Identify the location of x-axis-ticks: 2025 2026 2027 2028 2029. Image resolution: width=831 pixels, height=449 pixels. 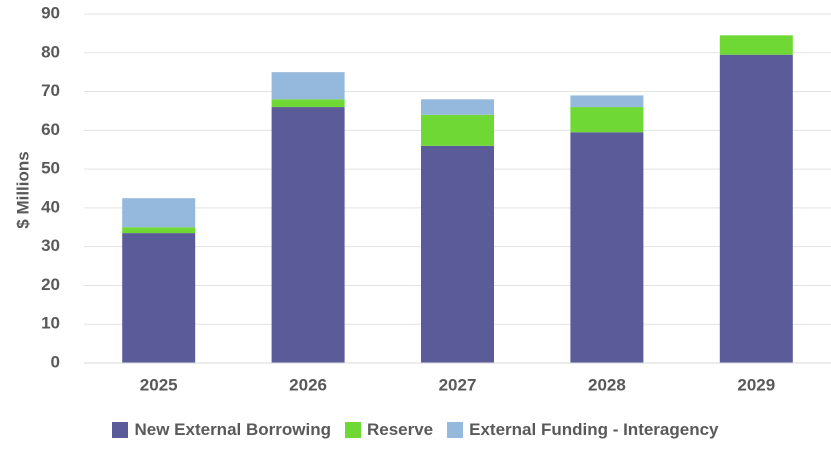
(457, 384).